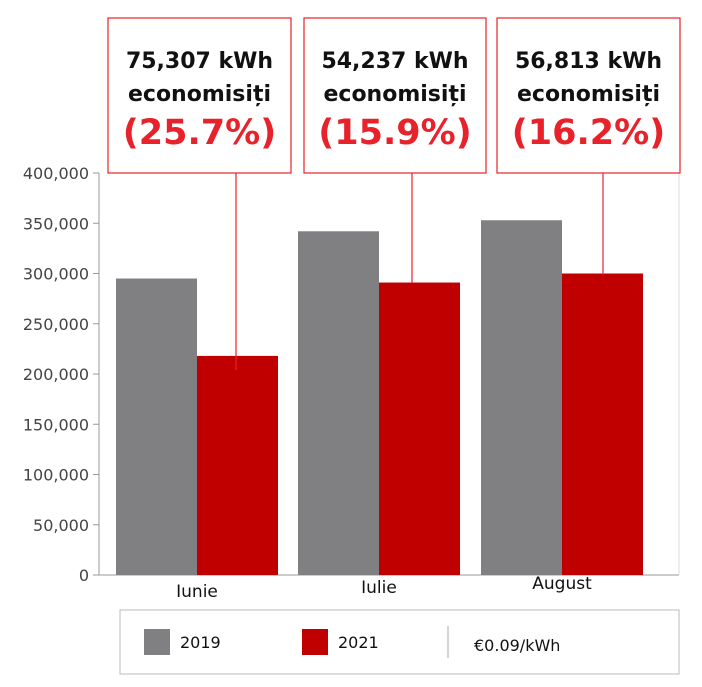  Describe the element at coordinates (237, 465) in the screenshot. I see `bar-2021-iunie` at that location.